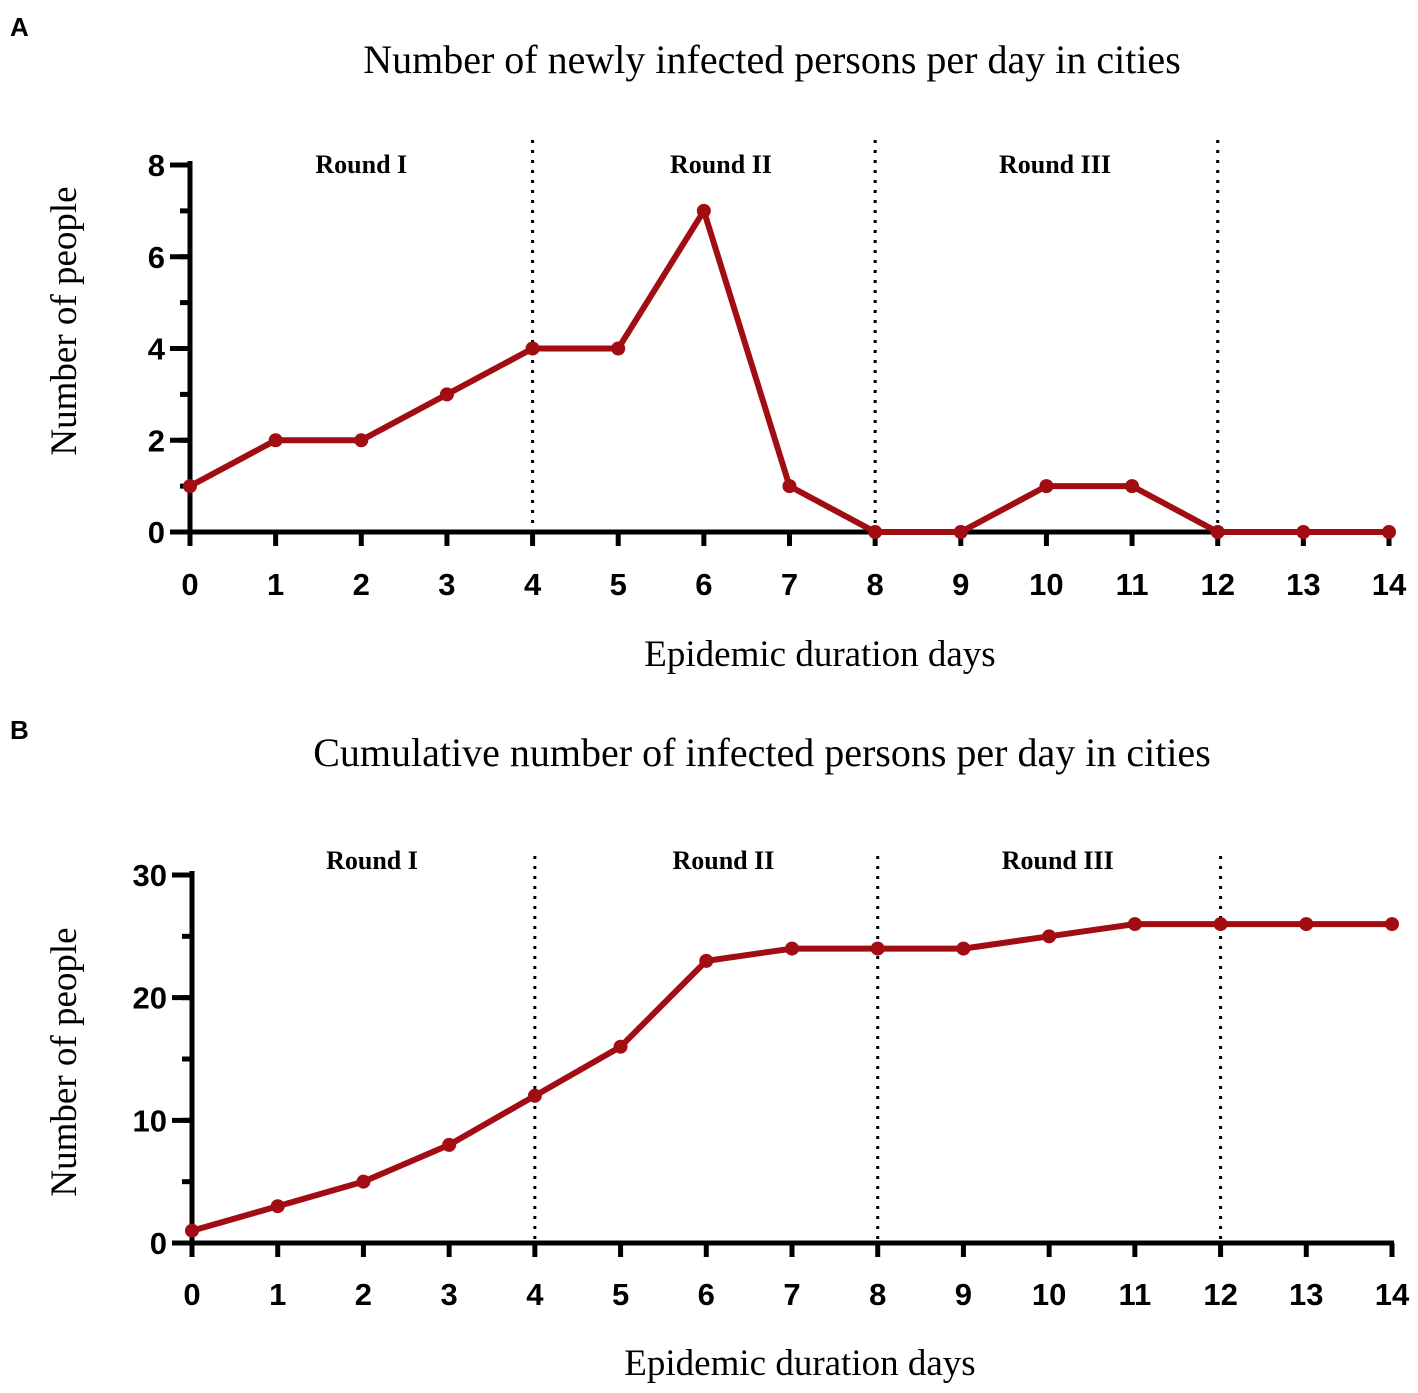  Describe the element at coordinates (191, 1294) in the screenshot. I see `panel-b-x-tick-label: 0` at that location.